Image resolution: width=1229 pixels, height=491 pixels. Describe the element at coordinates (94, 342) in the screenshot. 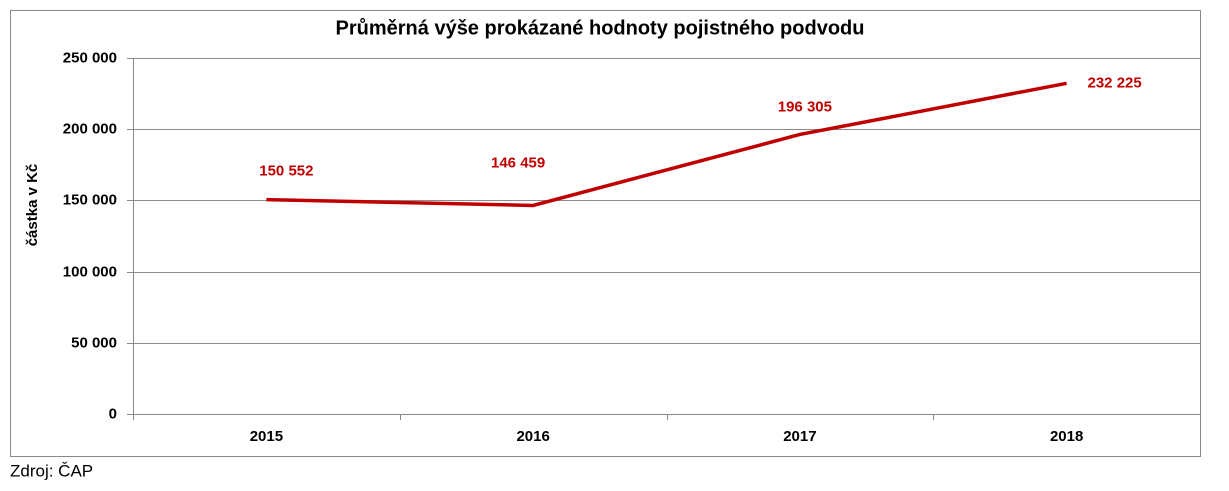

I see `y-tick-label: 50 000` at that location.